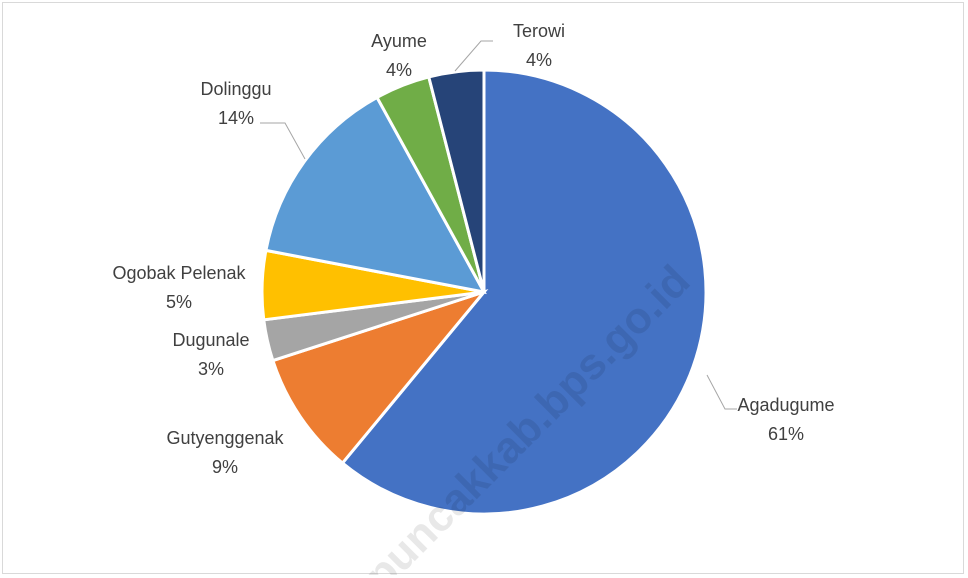 The width and height of the screenshot is (968, 578). I want to click on slice-name-label-dolinggu: Dolinggu, so click(235, 89).